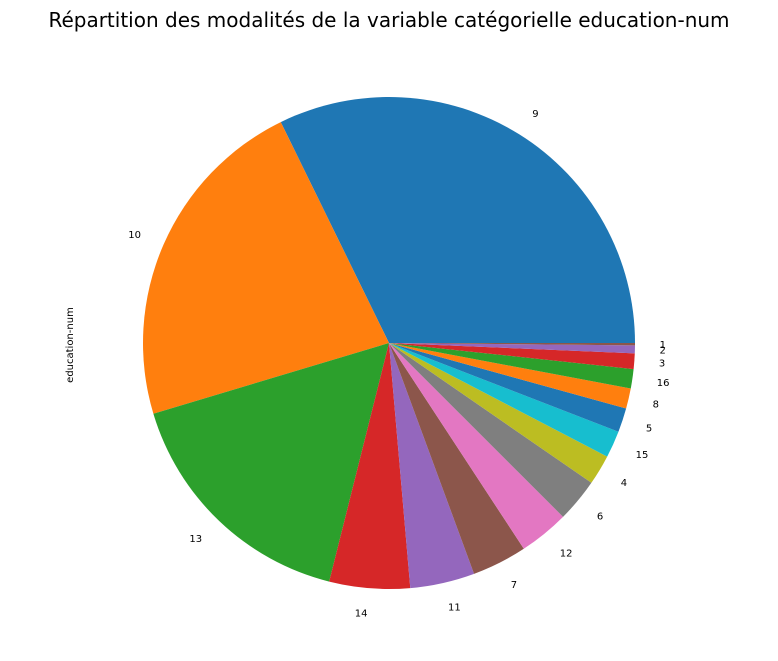 The image size is (778, 661). Describe the element at coordinates (642, 455) in the screenshot. I see `slice-label-15: 15` at that location.